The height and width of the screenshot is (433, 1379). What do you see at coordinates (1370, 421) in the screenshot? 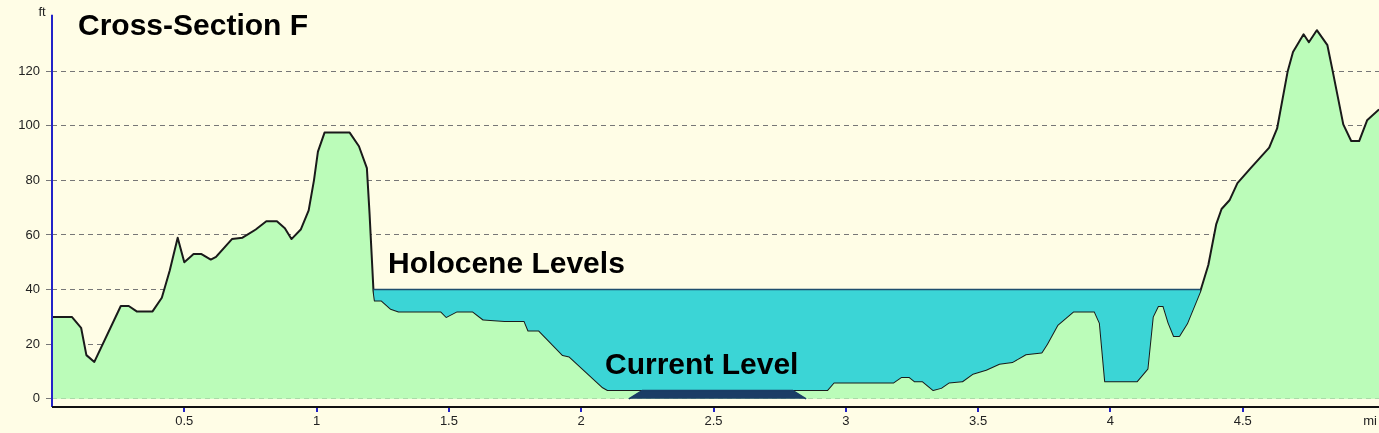
I see `x-axis-title: mi` at bounding box center [1370, 421].